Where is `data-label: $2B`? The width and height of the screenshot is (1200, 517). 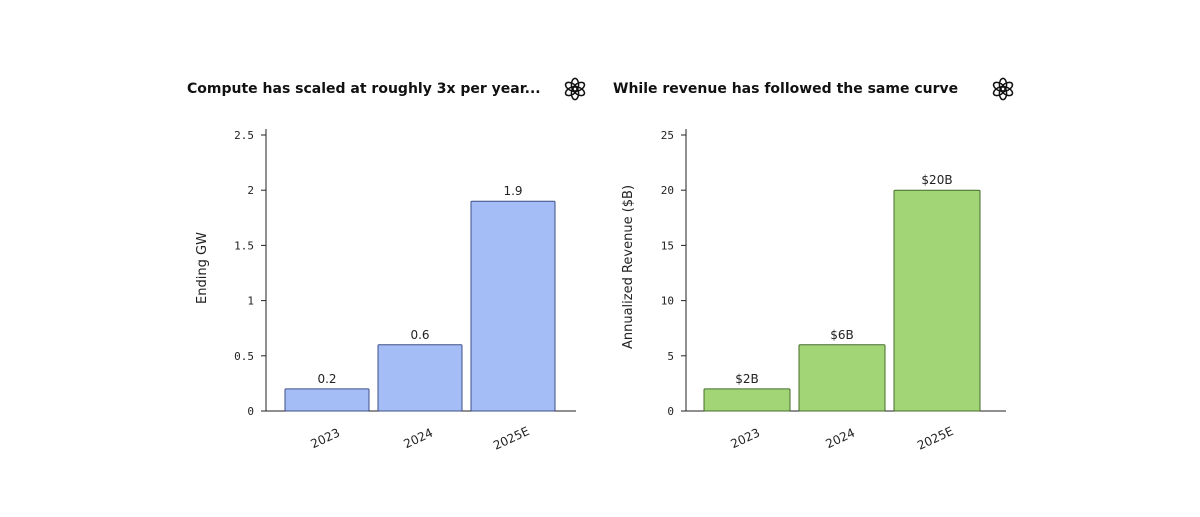
data-label: $2B is located at coordinates (747, 379).